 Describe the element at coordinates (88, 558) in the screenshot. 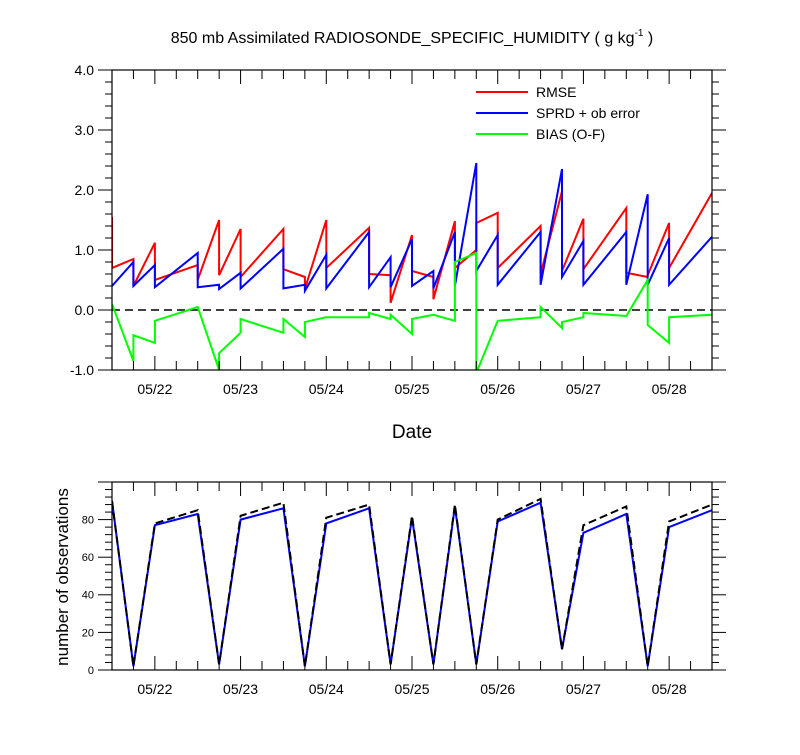

I see `y-tick-label: 60` at that location.